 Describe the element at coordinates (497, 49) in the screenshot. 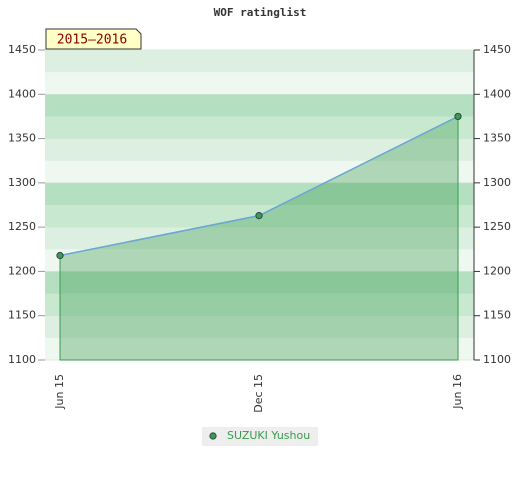

I see `y2-tick-label: 1450` at that location.